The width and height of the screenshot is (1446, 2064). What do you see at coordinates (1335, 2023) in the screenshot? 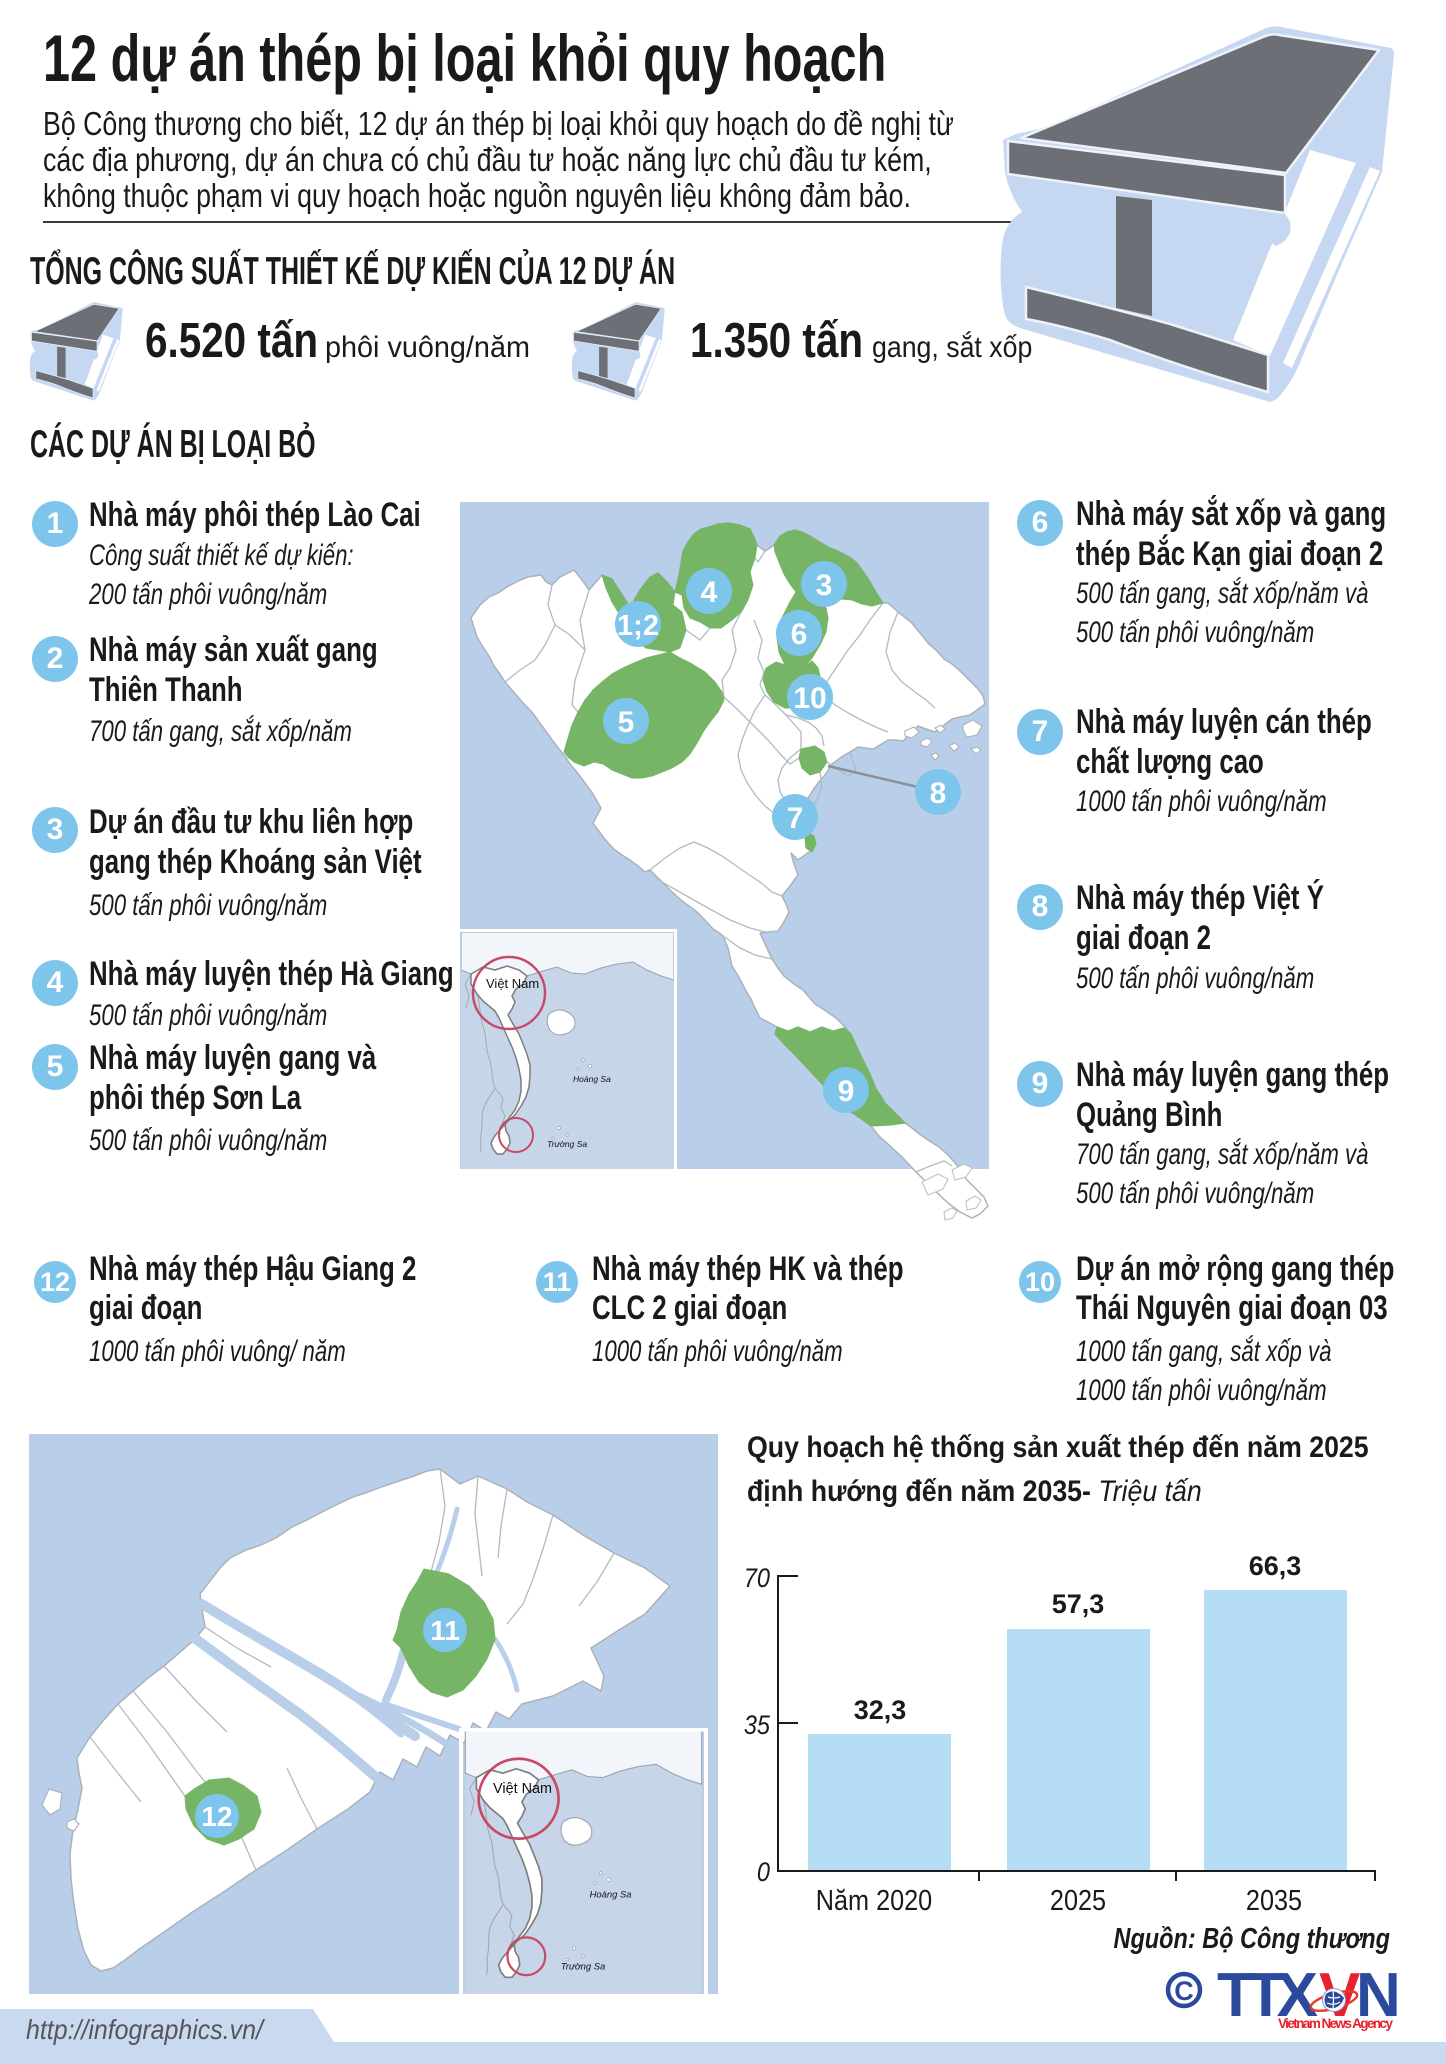
I see `svg-text: Vietnam News Agency` at bounding box center [1335, 2023].